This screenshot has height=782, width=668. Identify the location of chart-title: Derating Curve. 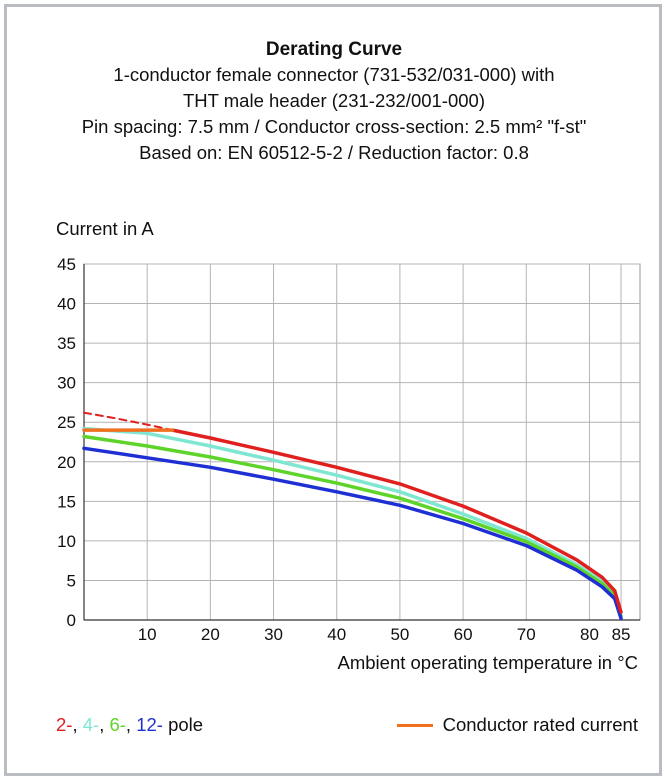
(334, 49).